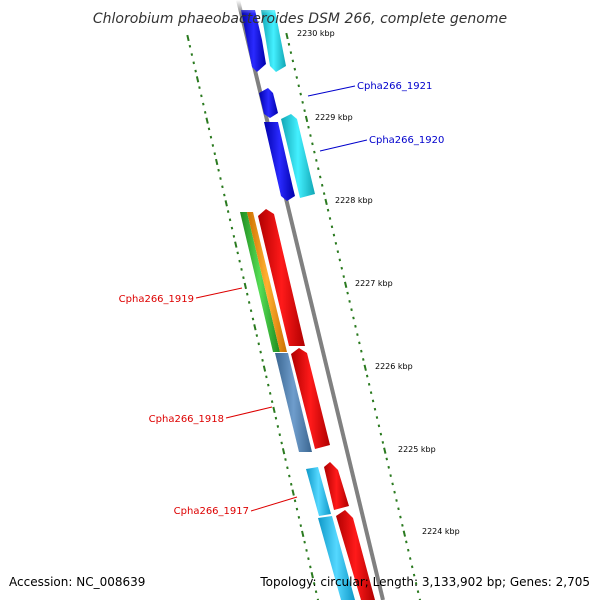 This screenshot has width=600, height=600. What do you see at coordinates (441, 531) in the screenshot?
I see `kbp-label-2224: 2224 kbp` at bounding box center [441, 531].